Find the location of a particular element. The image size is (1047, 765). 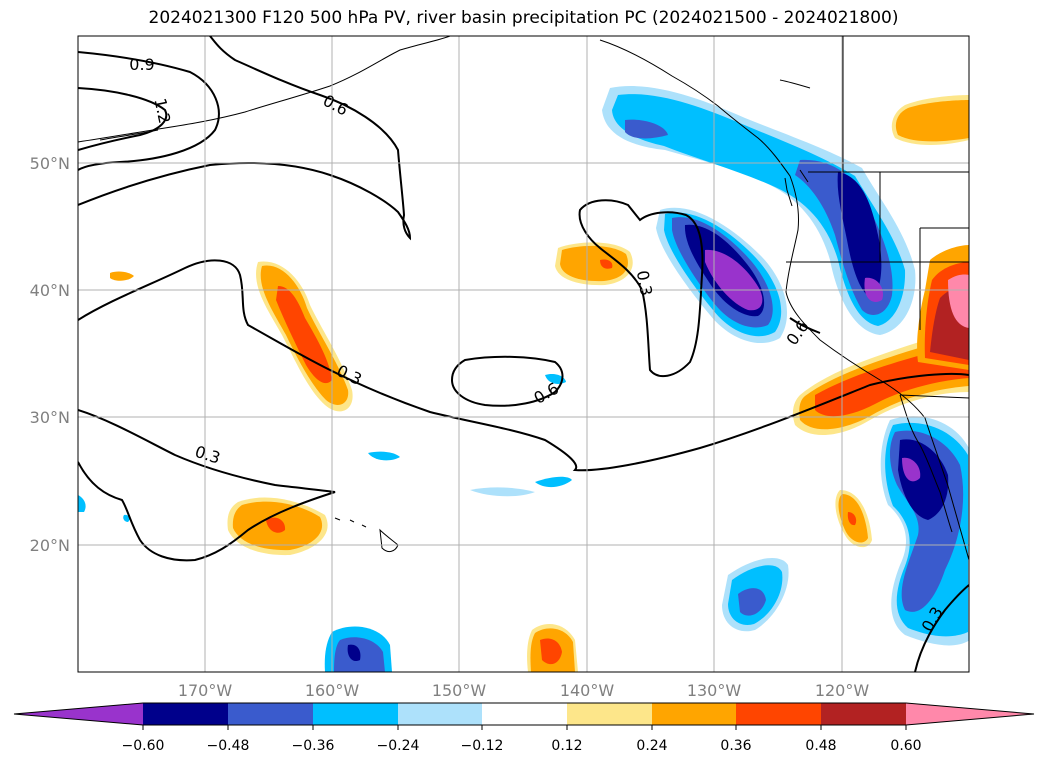

lat-label: 30°N is located at coordinates (50, 417).